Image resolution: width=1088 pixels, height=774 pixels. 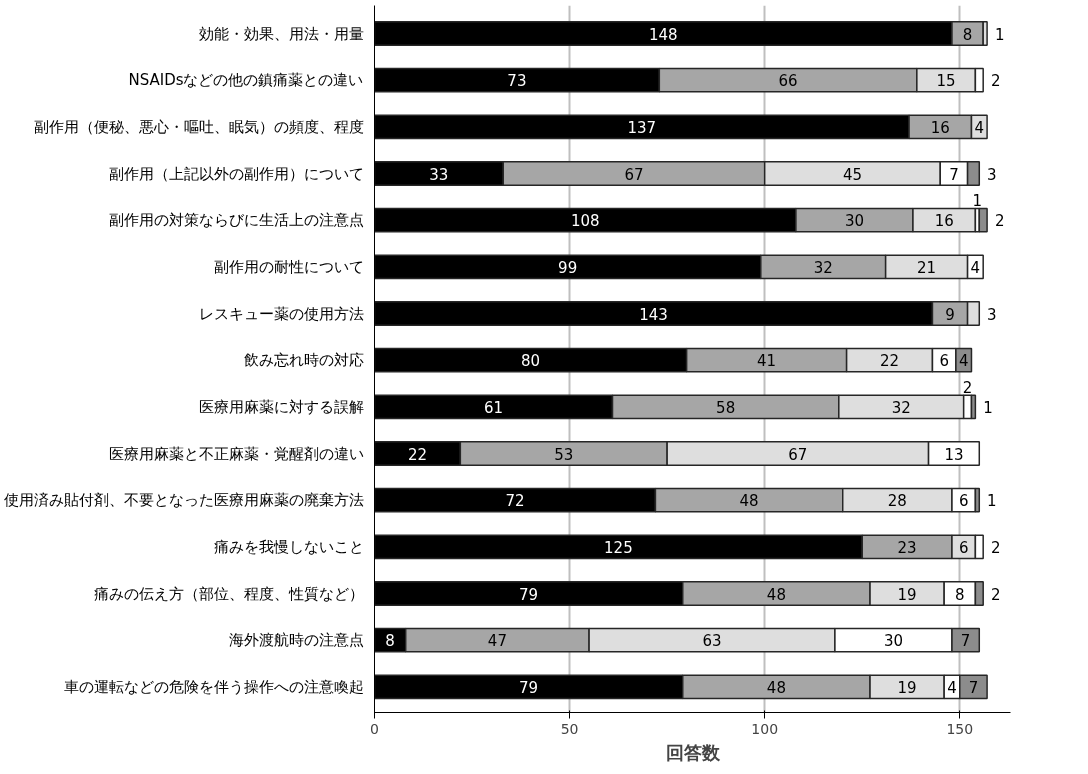 What do you see at coordinates (288, 546) in the screenshot?
I see `y-tick-label: 痛みを我慢しないこと` at bounding box center [288, 546].